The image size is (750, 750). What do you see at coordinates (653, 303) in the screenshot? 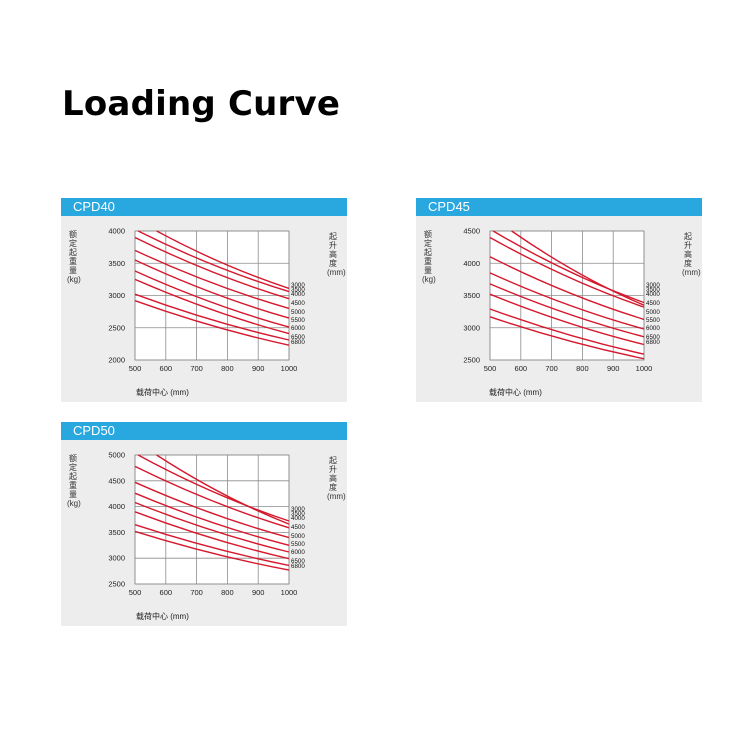
I see `series-label-4500: 4500` at bounding box center [653, 303].